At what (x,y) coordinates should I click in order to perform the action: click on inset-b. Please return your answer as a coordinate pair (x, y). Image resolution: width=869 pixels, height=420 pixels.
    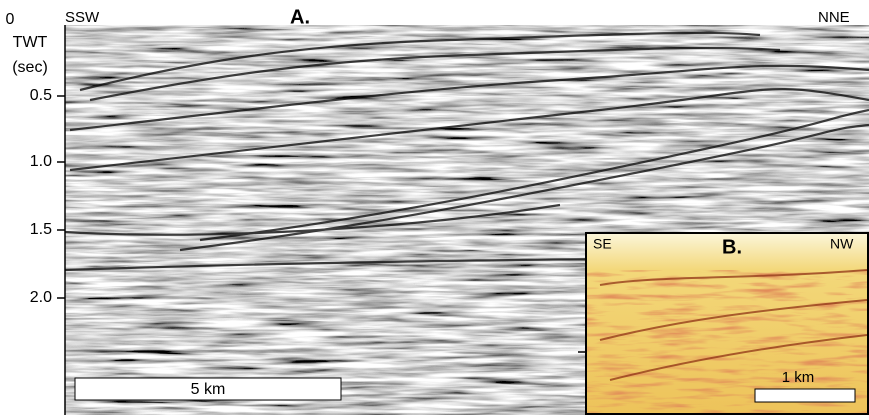
    Looking at the image, I should click on (723, 323).